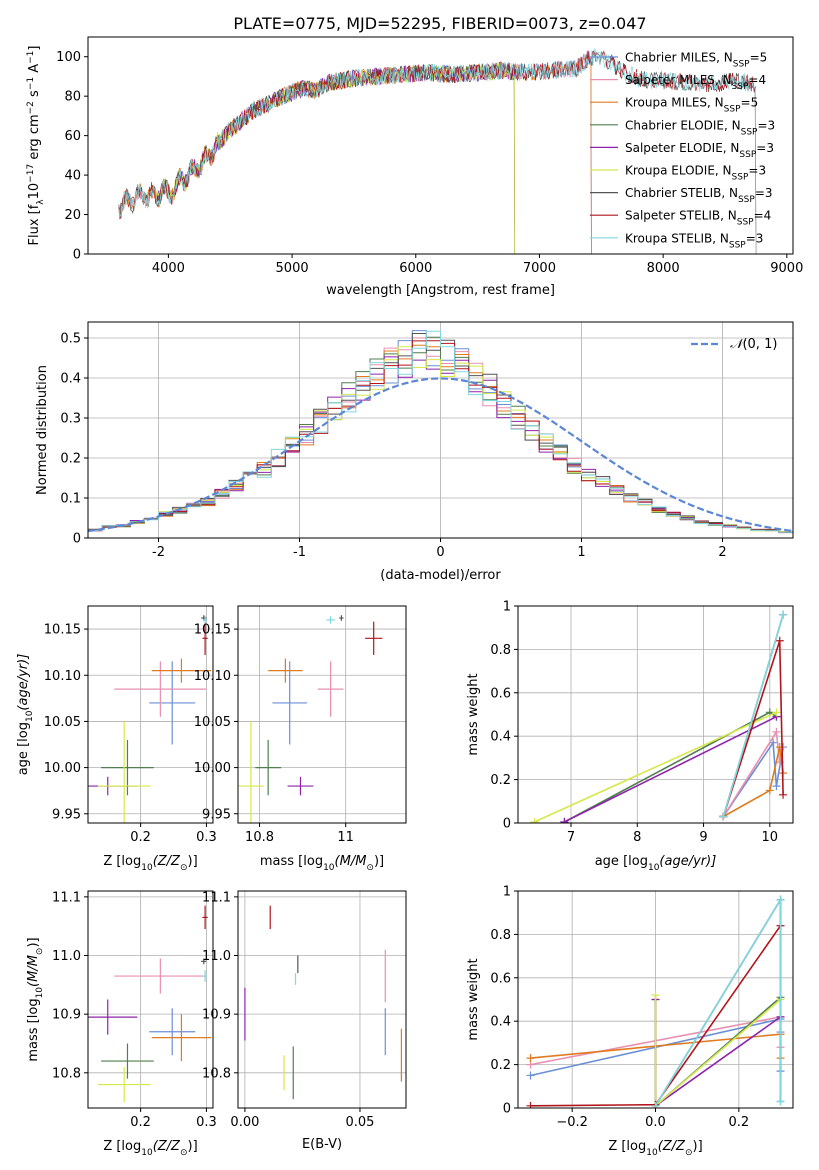 The width and height of the screenshot is (819, 1170). I want to click on label-part: Salpeter ELODIE, N, so click(682, 148).